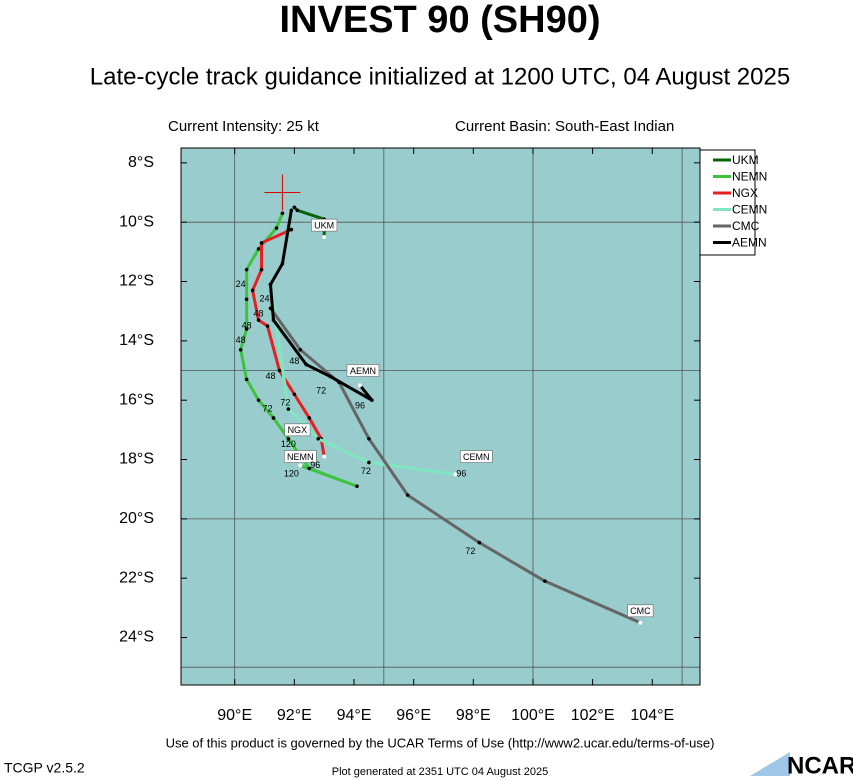 The width and height of the screenshot is (853, 780). What do you see at coordinates (440, 20) in the screenshot?
I see `chart-title: INVEST 90 (SH90)` at bounding box center [440, 20].